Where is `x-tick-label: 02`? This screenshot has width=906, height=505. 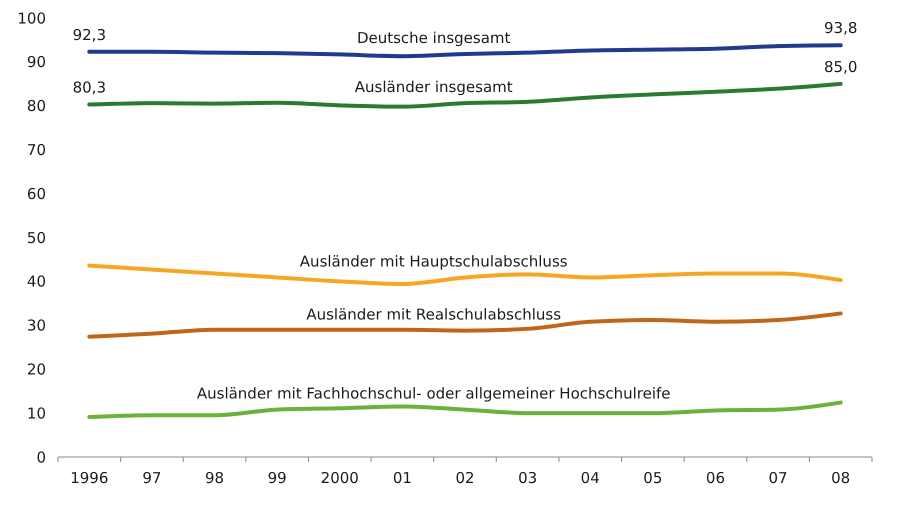
x-tick-label: 02 is located at coordinates (465, 478).